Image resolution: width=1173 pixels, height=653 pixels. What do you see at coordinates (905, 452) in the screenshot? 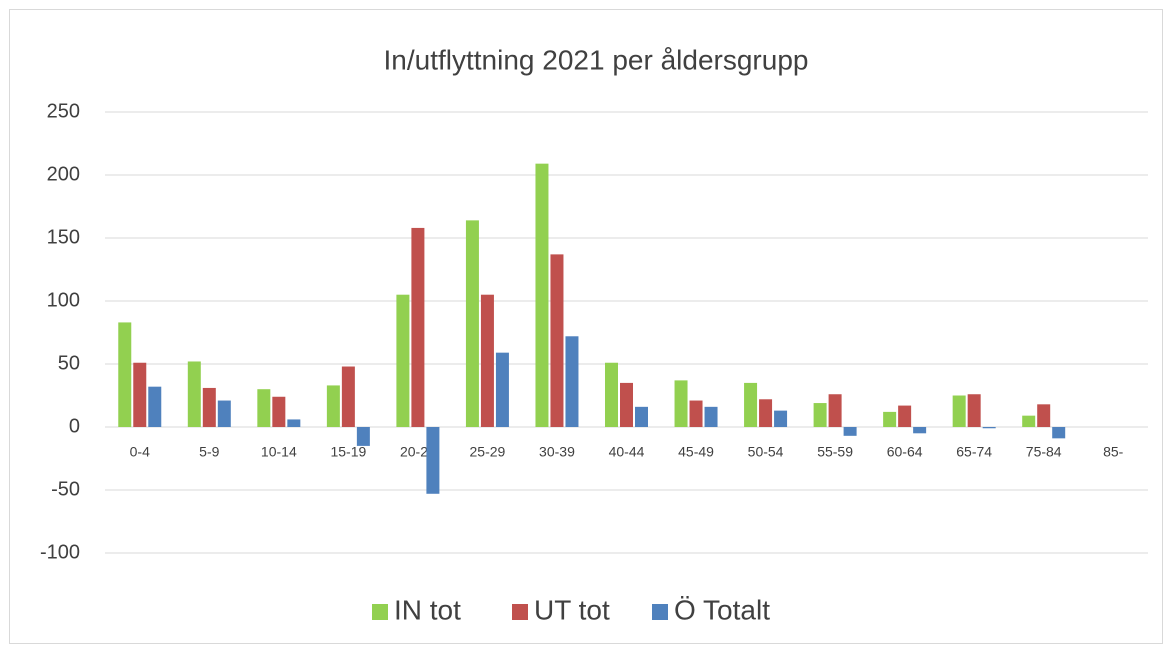
I see `x-tick-label: 60-64` at bounding box center [905, 452].